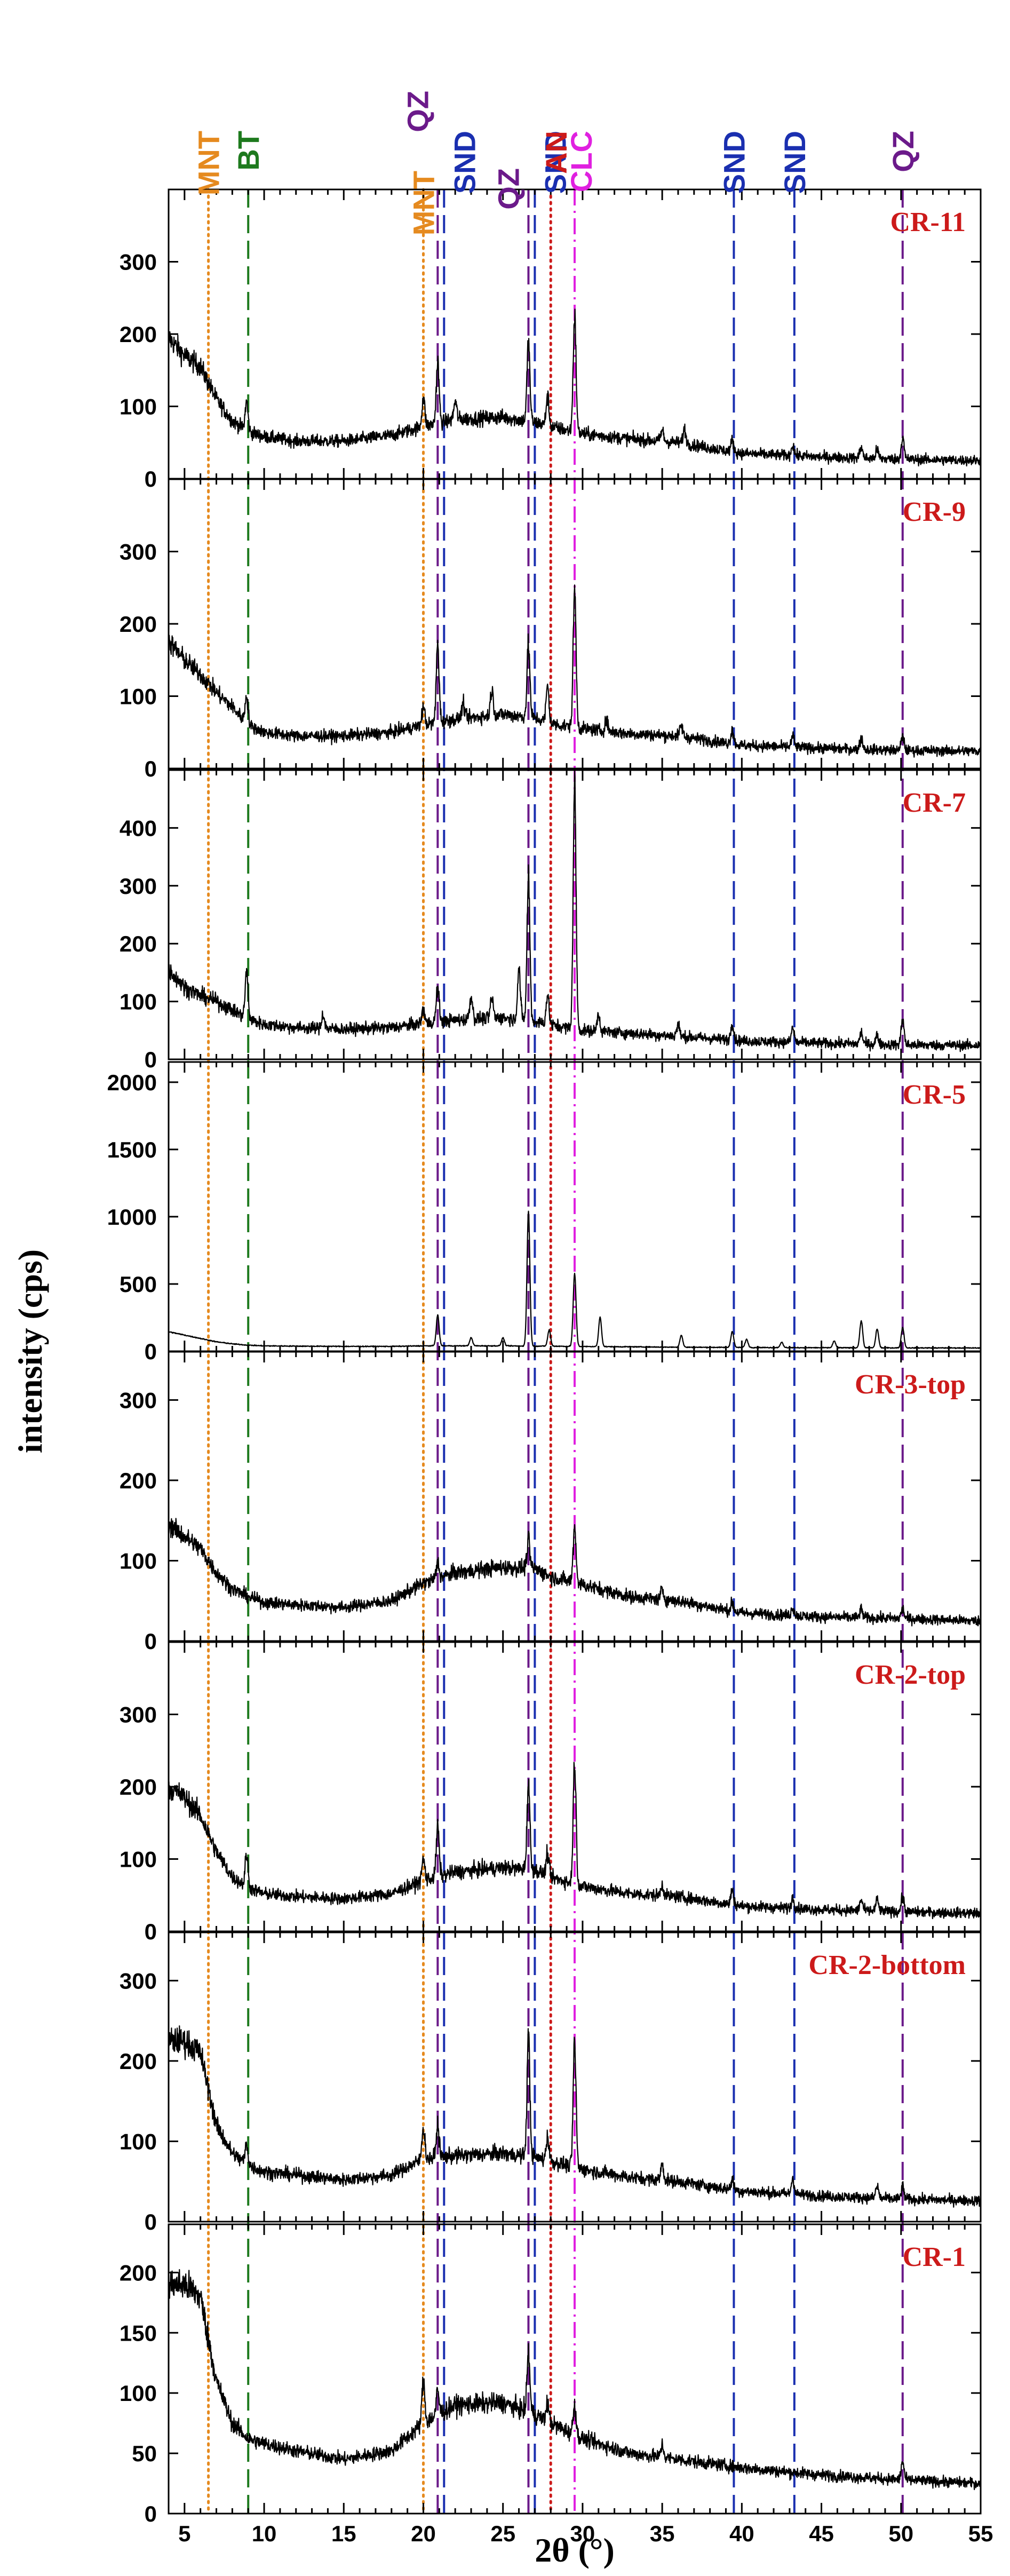  Describe the element at coordinates (144, 2453) in the screenshot. I see `y-tick-label: 50` at that location.